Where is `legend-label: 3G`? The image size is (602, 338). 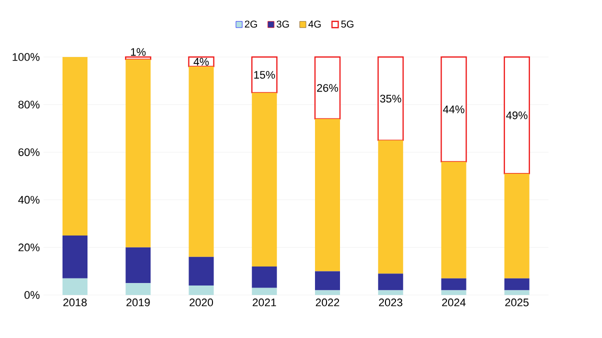 legend-label: 3G is located at coordinates (282, 24).